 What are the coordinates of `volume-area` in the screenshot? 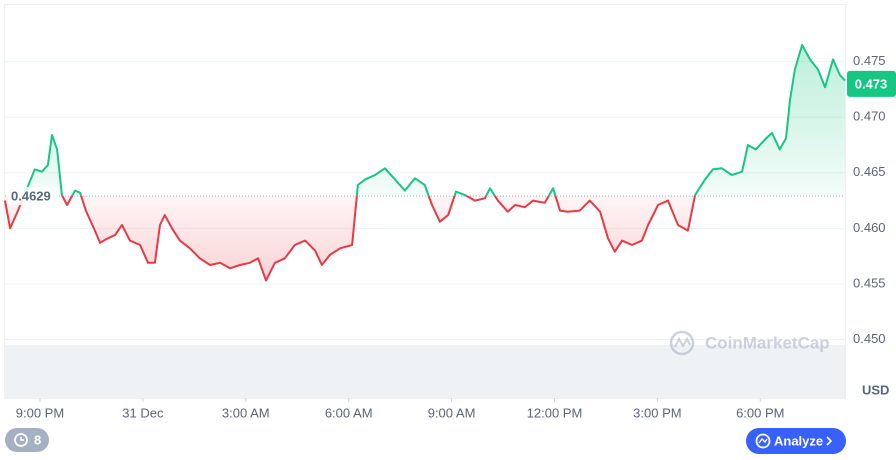 It's located at (425, 371).